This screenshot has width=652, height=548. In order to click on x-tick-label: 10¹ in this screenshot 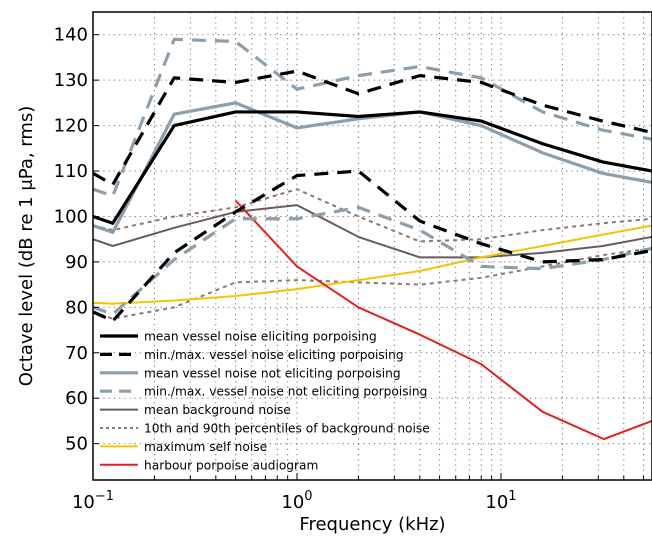, I will do `click(500, 501)`.